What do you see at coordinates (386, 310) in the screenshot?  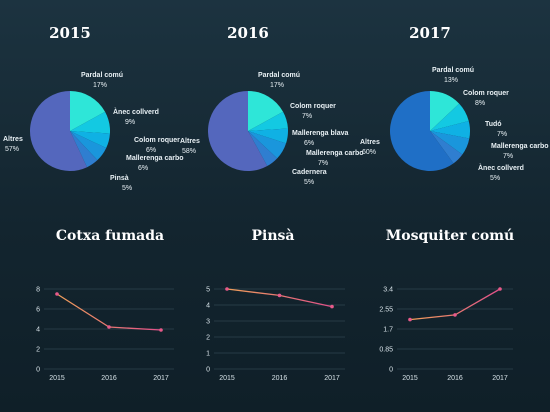 I see `y-tick-label: 2.55` at bounding box center [386, 310].